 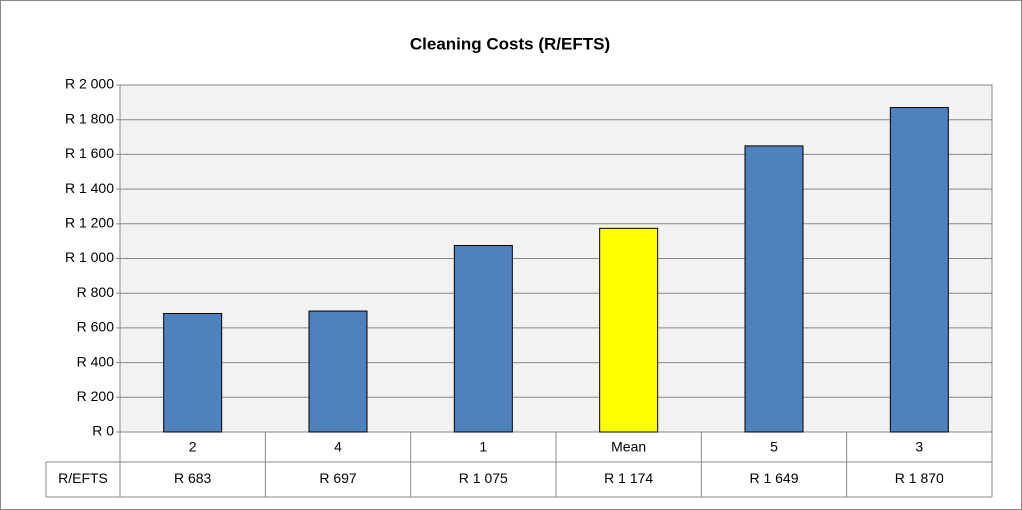 What do you see at coordinates (773, 478) in the screenshot?
I see `table-value: R 1 649` at bounding box center [773, 478].